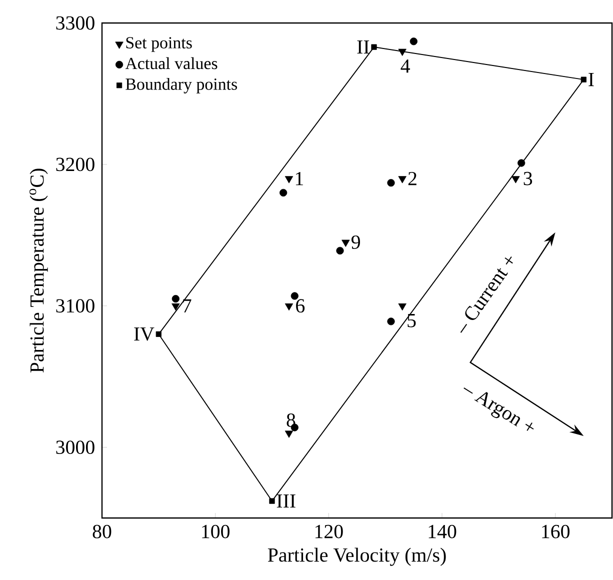  Describe the element at coordinates (39, 270) in the screenshot. I see `y-axis-title: Particle Temperature ($^{o}$C)` at that location.